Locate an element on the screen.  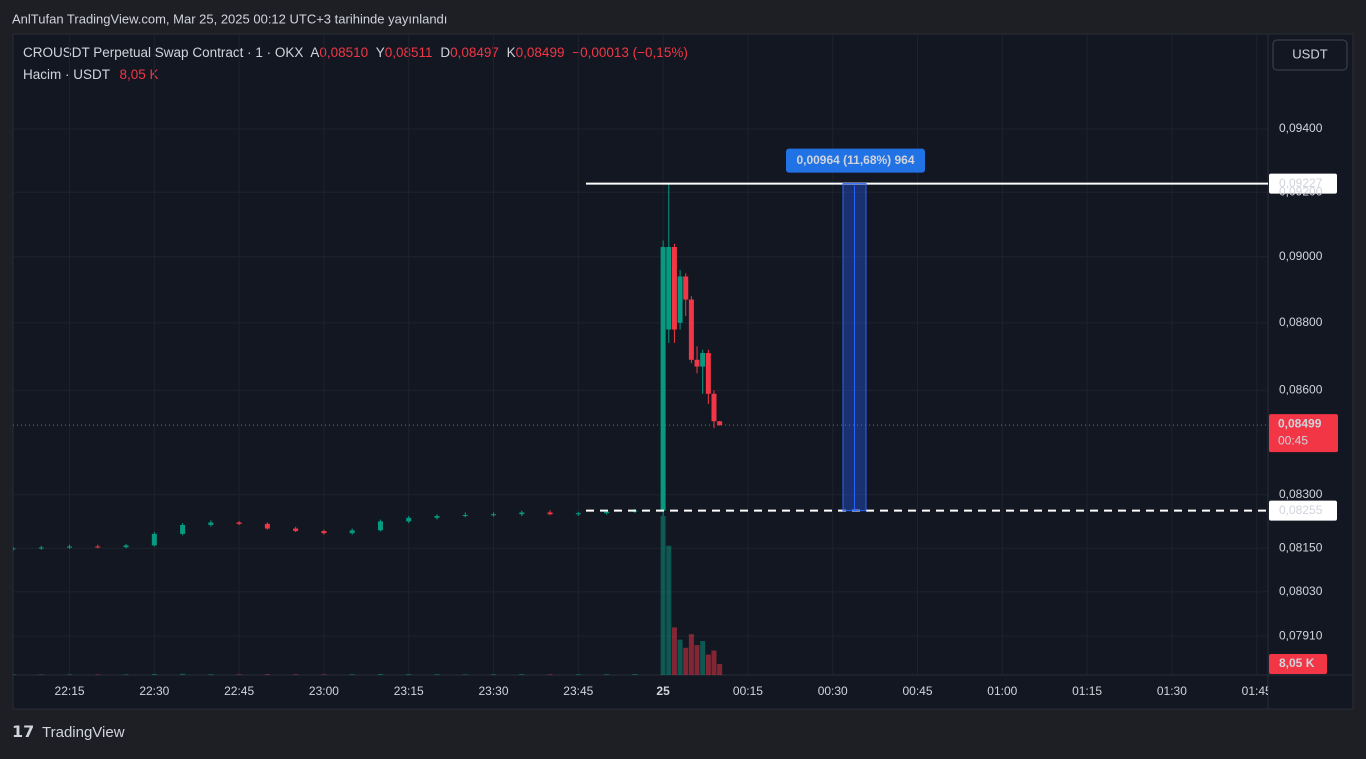
y-tick-label: 0,09200 is located at coordinates (1301, 191).